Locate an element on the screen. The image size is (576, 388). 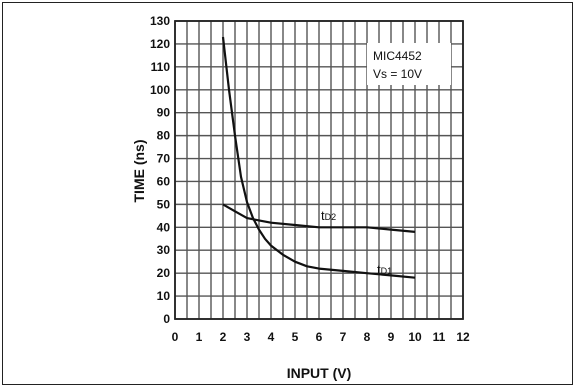
x-tick-label: 6 is located at coordinates (319, 337).